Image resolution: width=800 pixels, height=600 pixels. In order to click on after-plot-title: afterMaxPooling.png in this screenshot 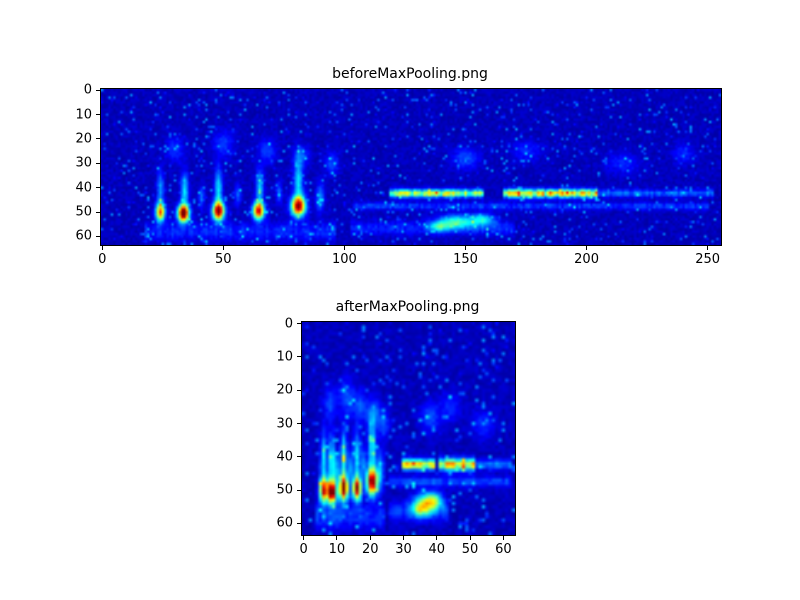, I will do `click(407, 307)`.